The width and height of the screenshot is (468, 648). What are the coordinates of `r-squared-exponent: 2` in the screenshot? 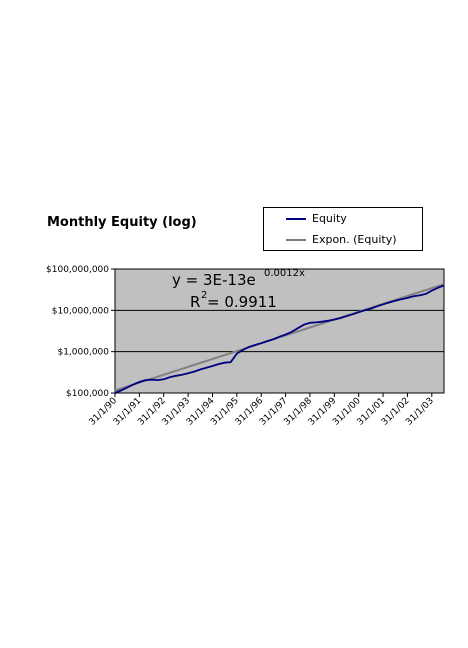 It's located at (204, 295).